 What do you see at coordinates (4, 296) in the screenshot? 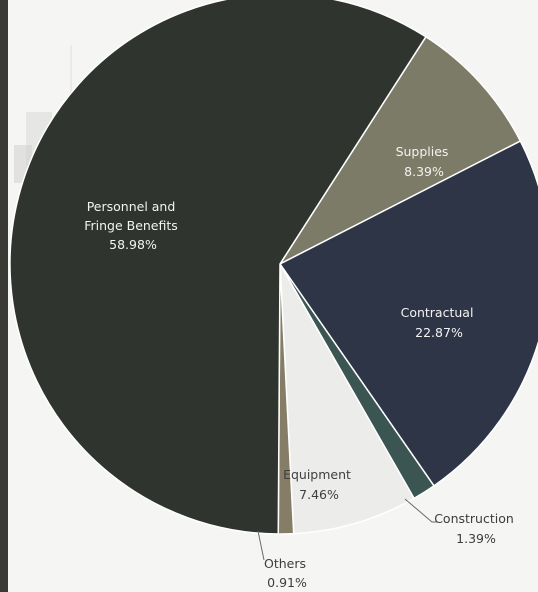
I see `left-dark-strip` at bounding box center [4, 296].